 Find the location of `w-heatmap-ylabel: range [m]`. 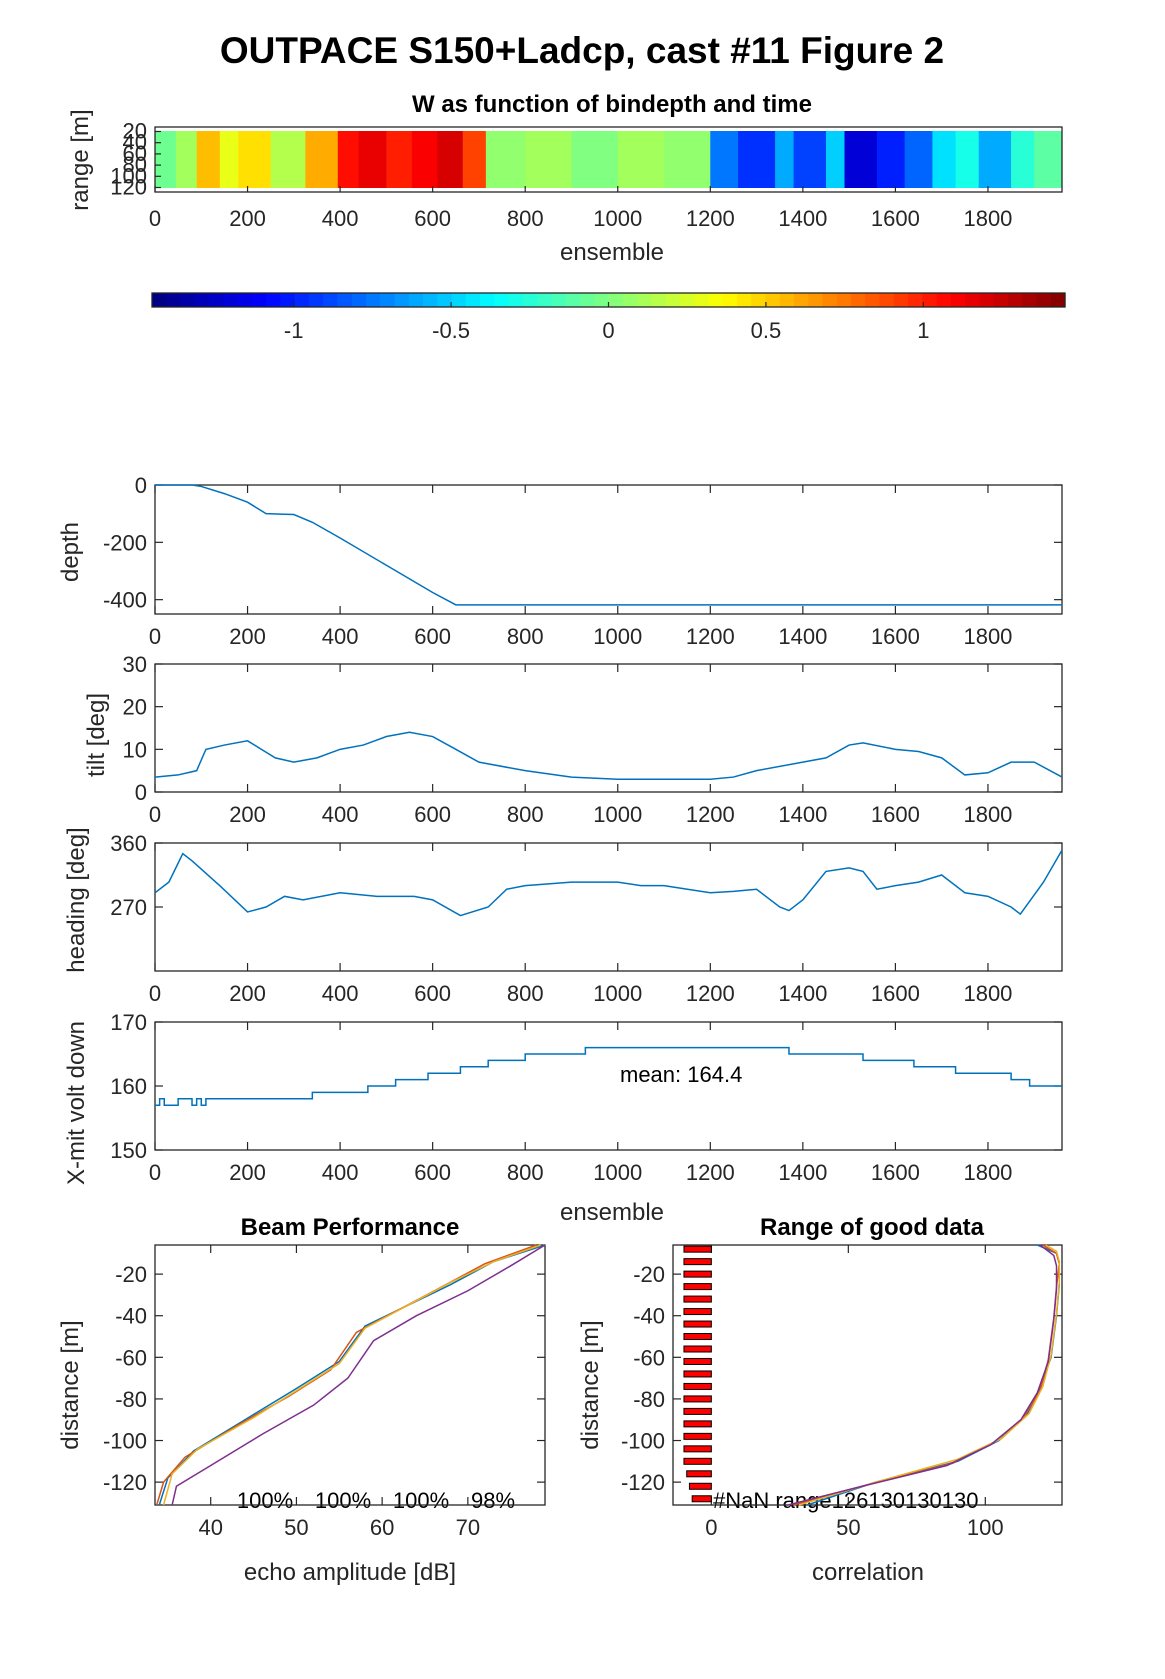

w-heatmap-ylabel: range [m] is located at coordinates (80, 159).